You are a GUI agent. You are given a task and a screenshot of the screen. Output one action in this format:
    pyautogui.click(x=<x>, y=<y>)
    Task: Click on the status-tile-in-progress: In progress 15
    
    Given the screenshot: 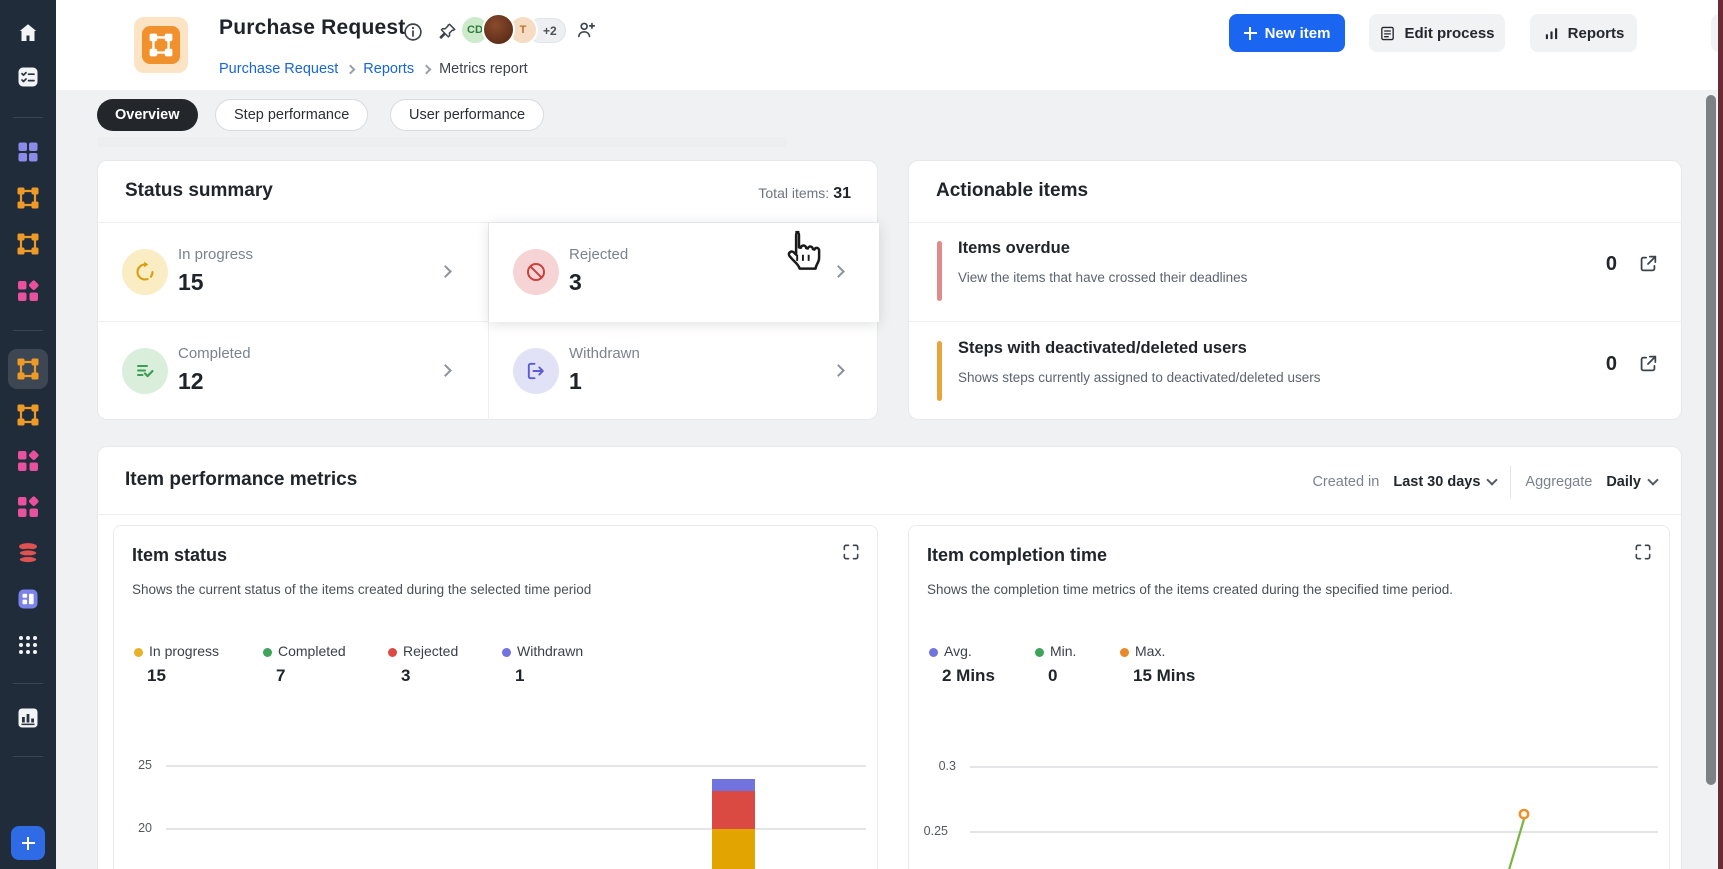 What is the action you would take?
    pyautogui.click(x=293, y=272)
    